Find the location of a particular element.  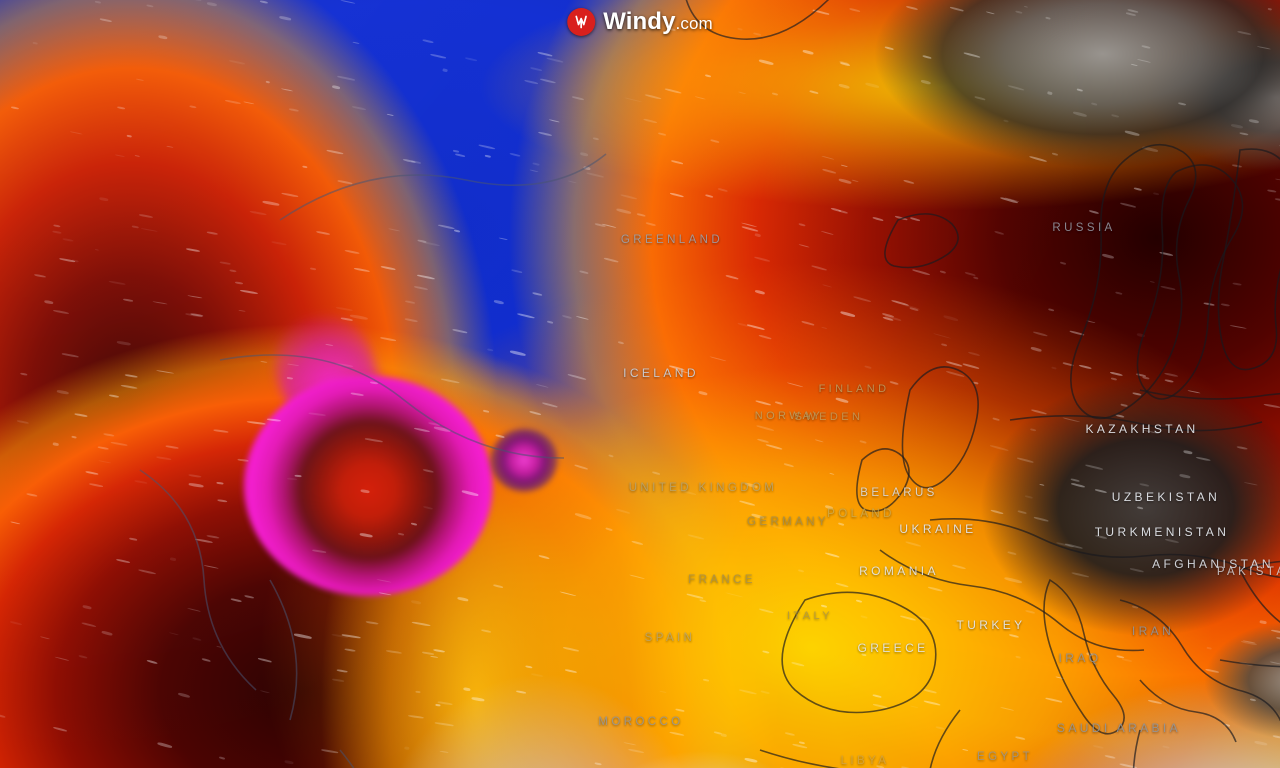

map-label: FRANCE is located at coordinates (722, 580).